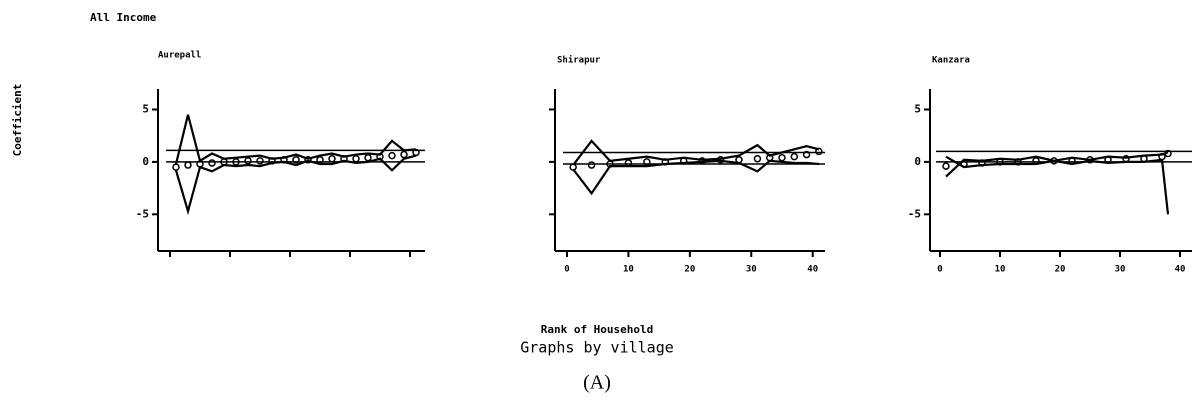 The width and height of the screenshot is (1193, 418). I want to click on by-note: Graphs by village, so click(597, 348).